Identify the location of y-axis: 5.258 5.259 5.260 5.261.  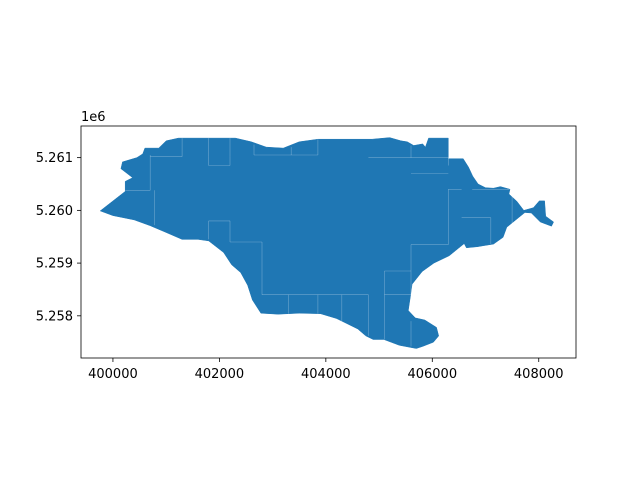
(58, 237).